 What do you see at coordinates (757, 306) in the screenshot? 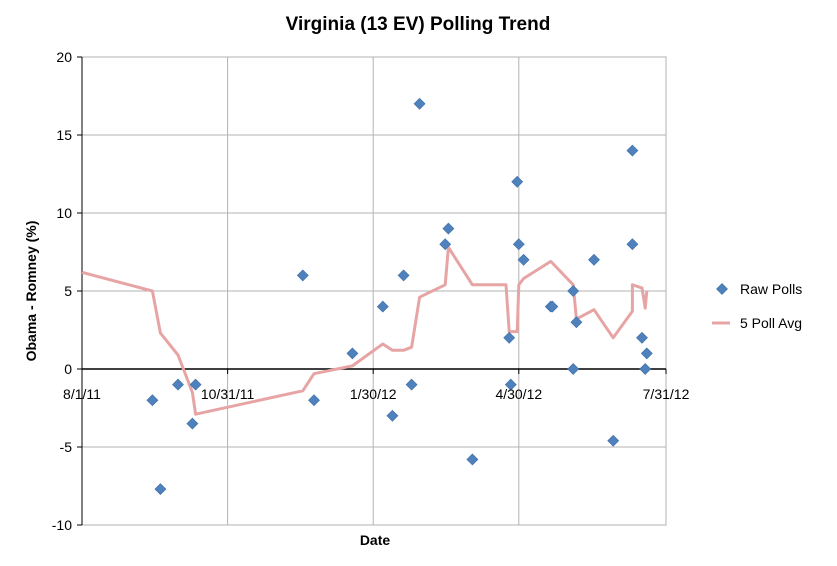
I see `legend: Raw Polls 5 Poll Avg` at bounding box center [757, 306].